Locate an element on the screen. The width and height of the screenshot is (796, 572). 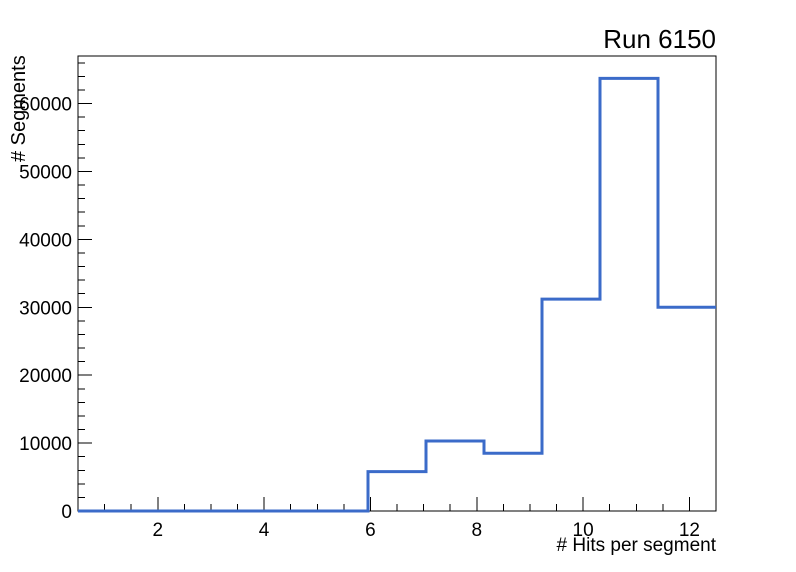
x-tick-label: 12 is located at coordinates (689, 530).